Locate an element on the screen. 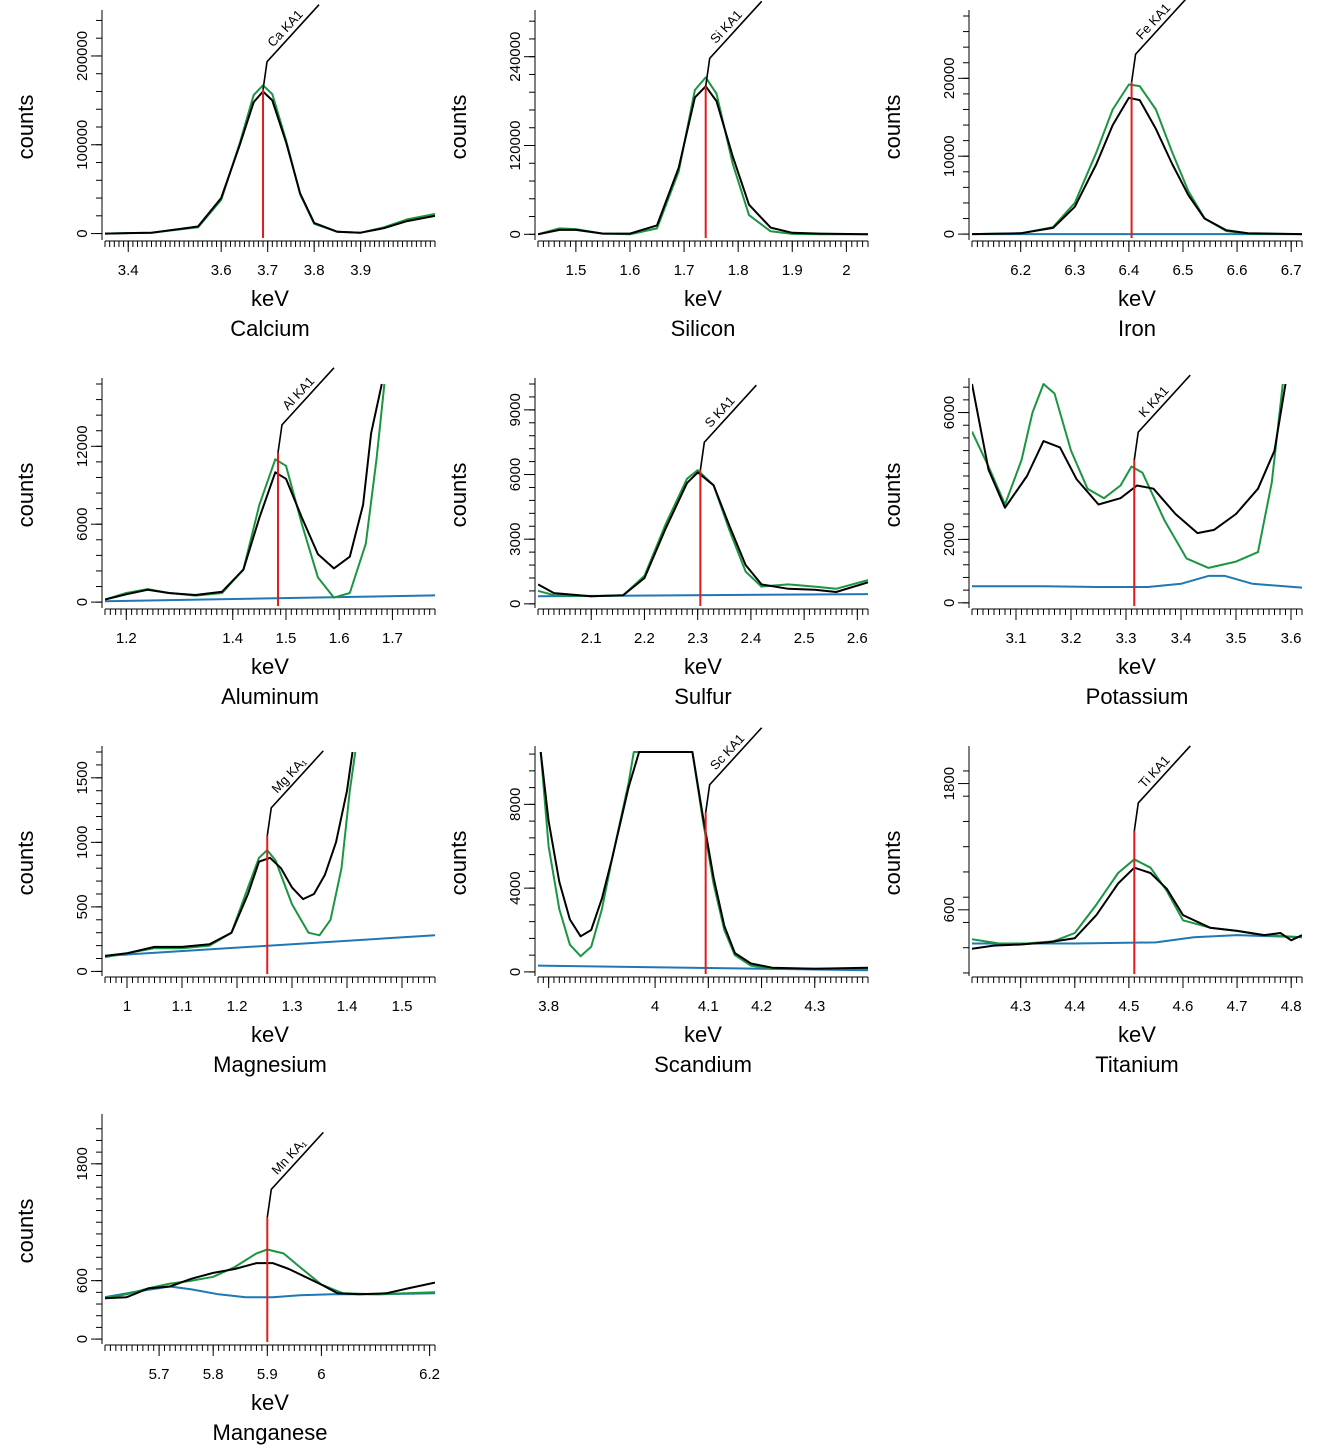 The image size is (1326, 1452). x-tick-label: 1.4 is located at coordinates (232, 638).